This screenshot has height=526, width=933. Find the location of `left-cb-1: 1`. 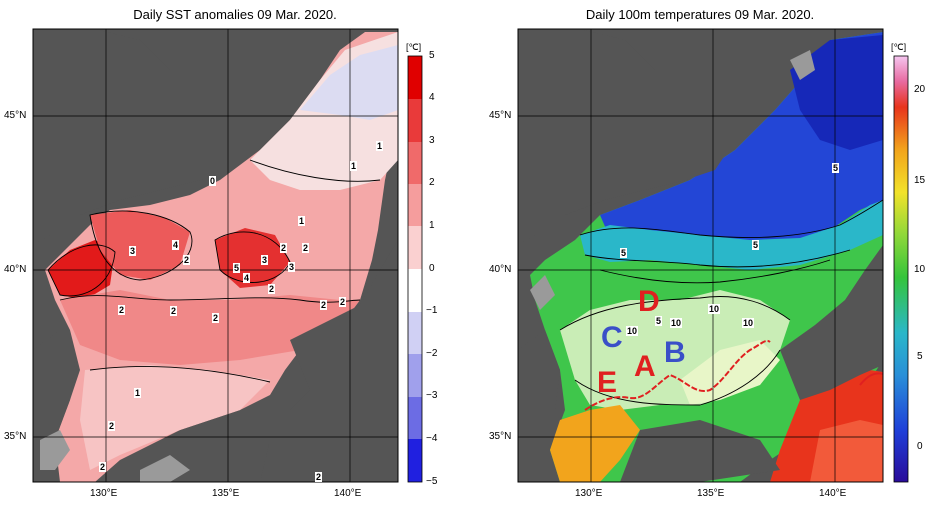

left-cb-1: 1 is located at coordinates (432, 225).